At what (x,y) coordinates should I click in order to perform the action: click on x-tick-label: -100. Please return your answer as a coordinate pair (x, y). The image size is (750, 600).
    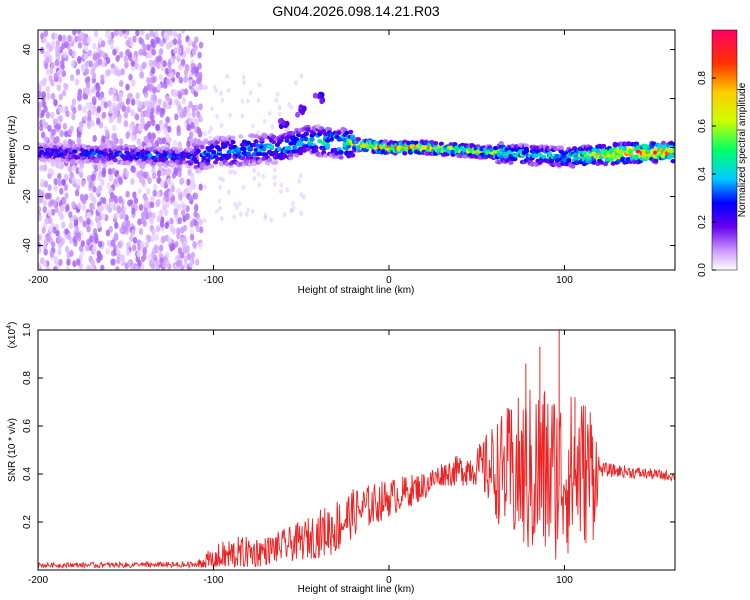
    Looking at the image, I should click on (213, 580).